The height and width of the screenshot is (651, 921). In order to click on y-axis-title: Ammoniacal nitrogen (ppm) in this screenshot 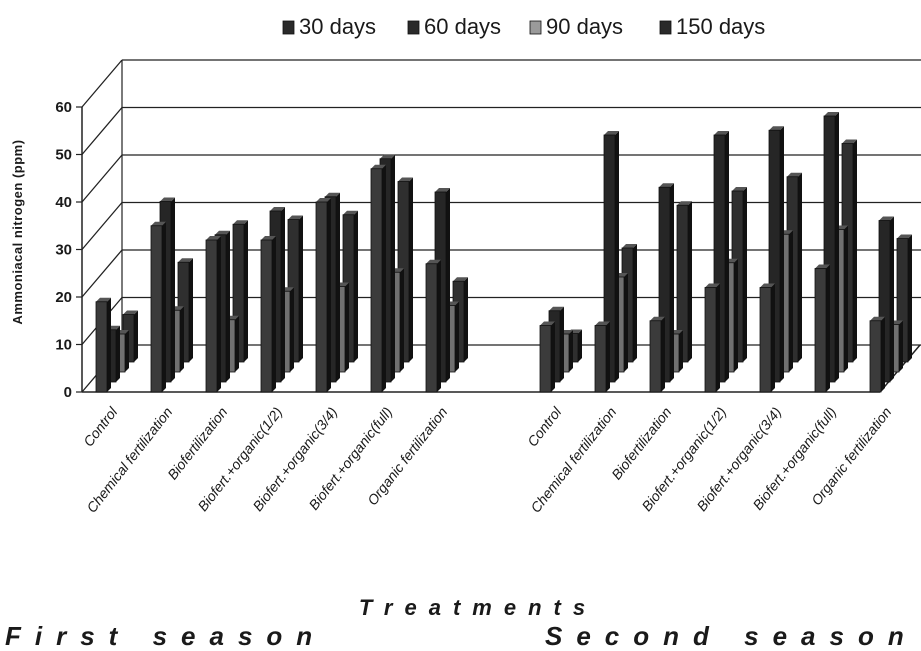, I will do `click(17, 231)`.